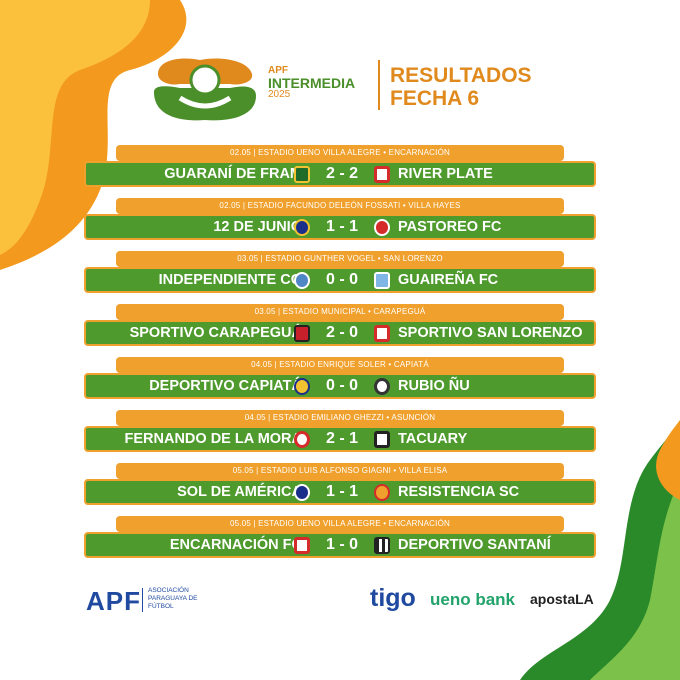 This screenshot has width=680, height=680. I want to click on header: APF INTERMEDIA 2025 RESULTADOS FECHA 6, so click(350, 88).